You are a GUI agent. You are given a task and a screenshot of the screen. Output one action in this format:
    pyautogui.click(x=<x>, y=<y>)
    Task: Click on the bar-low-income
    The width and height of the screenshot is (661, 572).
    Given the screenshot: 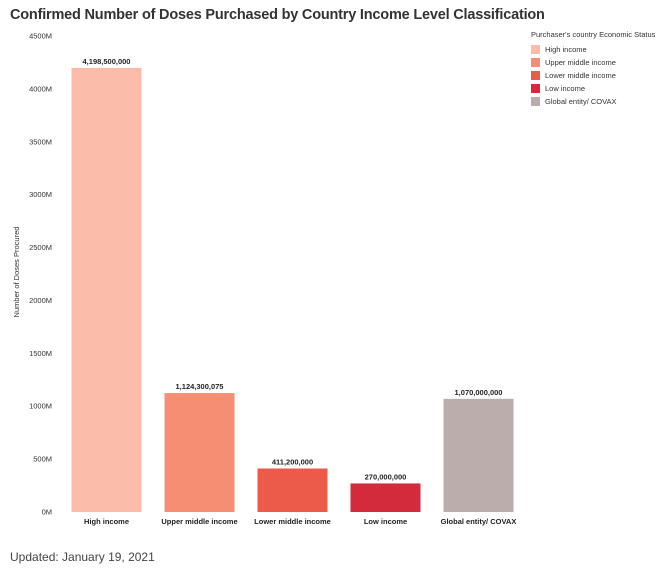 What is the action you would take?
    pyautogui.click(x=386, y=497)
    